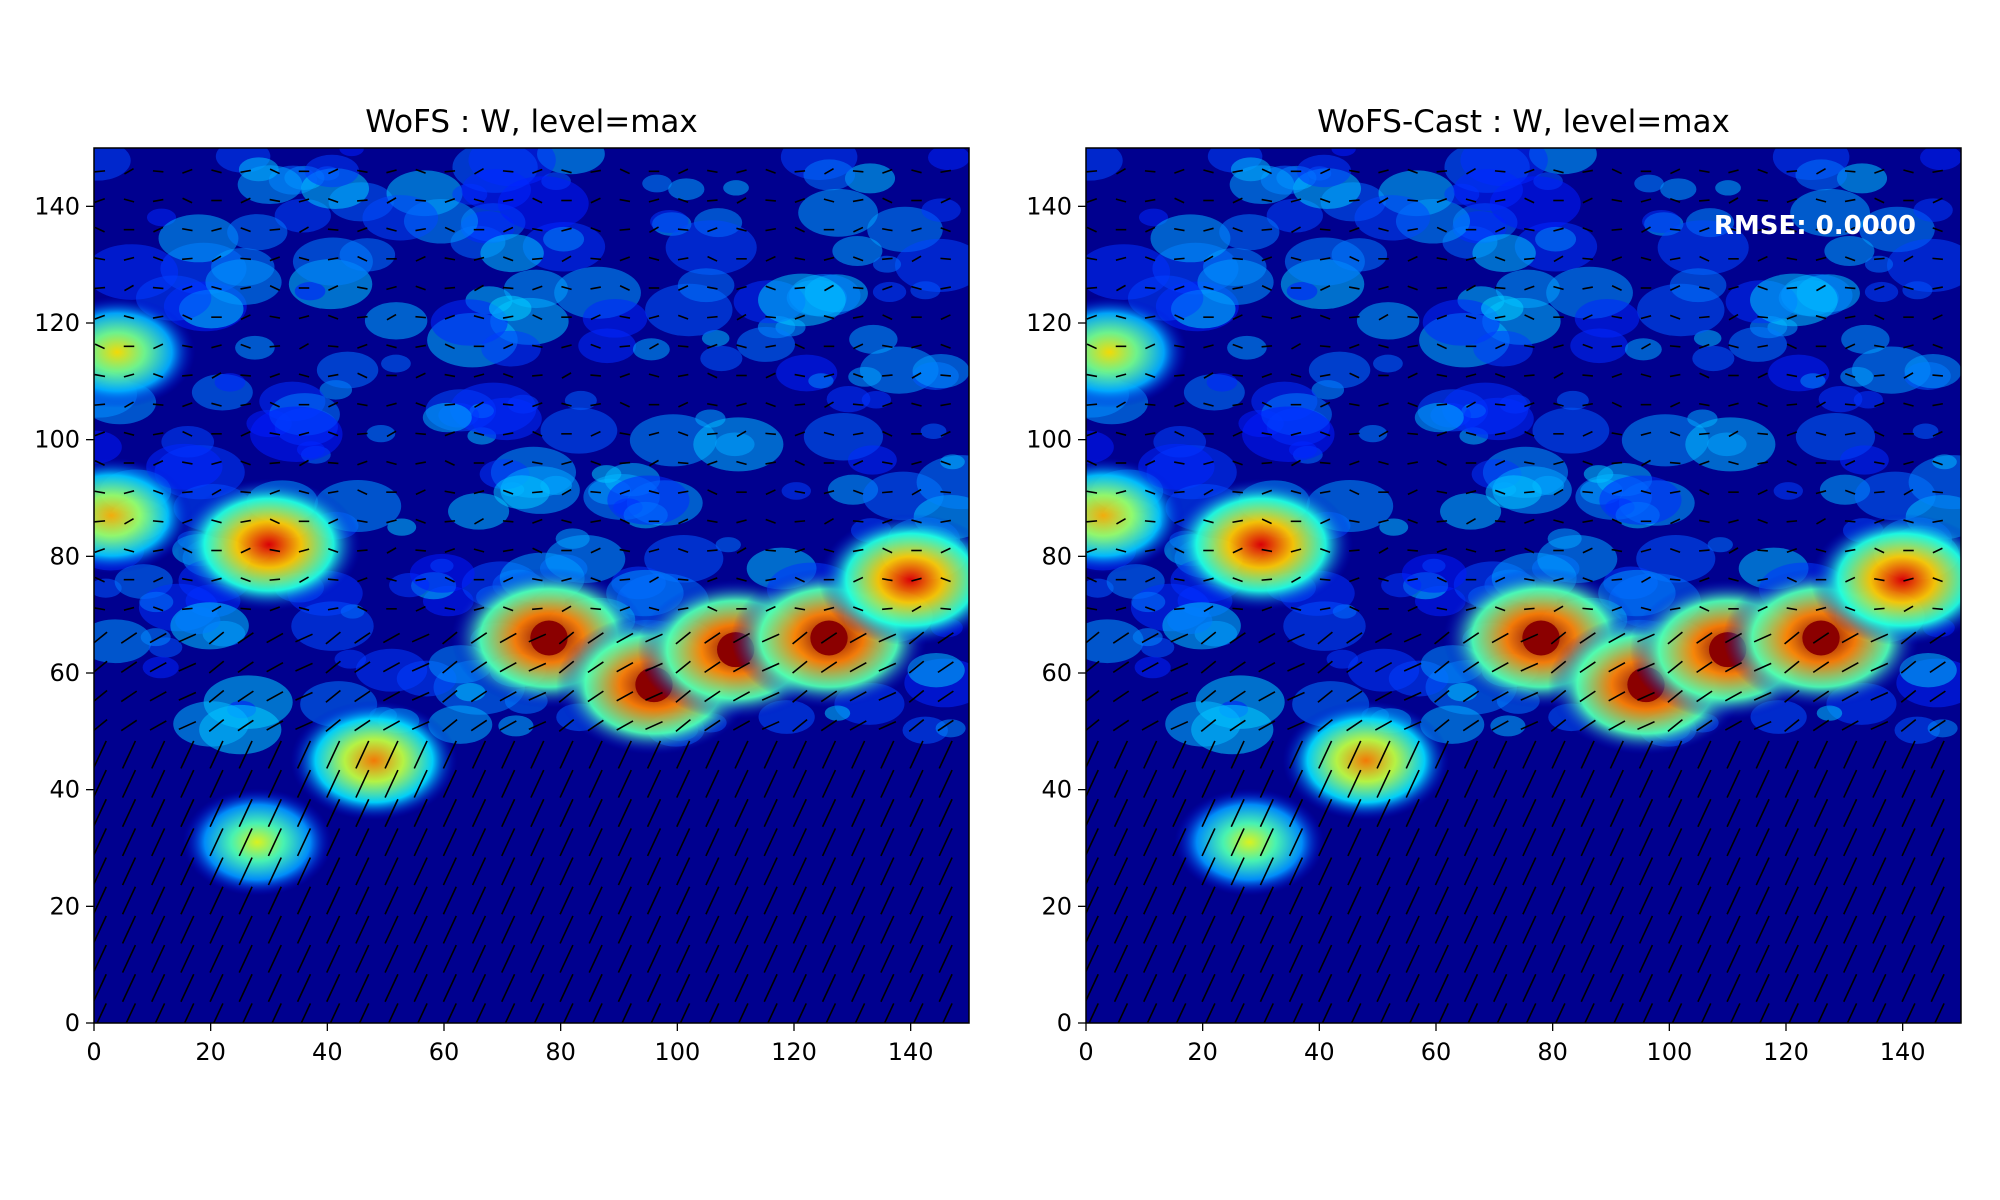 This screenshot has height=1200, width=2000. Describe the element at coordinates (1815, 226) in the screenshot. I see `rmse-annotation: RMSE: 0.0000` at that location.